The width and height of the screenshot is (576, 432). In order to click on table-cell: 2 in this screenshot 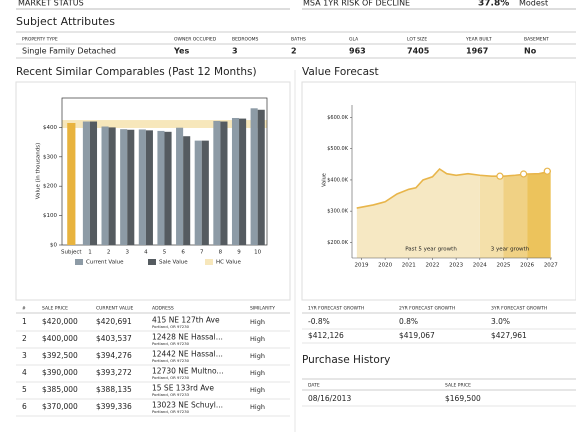, I will do `click(294, 51)`.